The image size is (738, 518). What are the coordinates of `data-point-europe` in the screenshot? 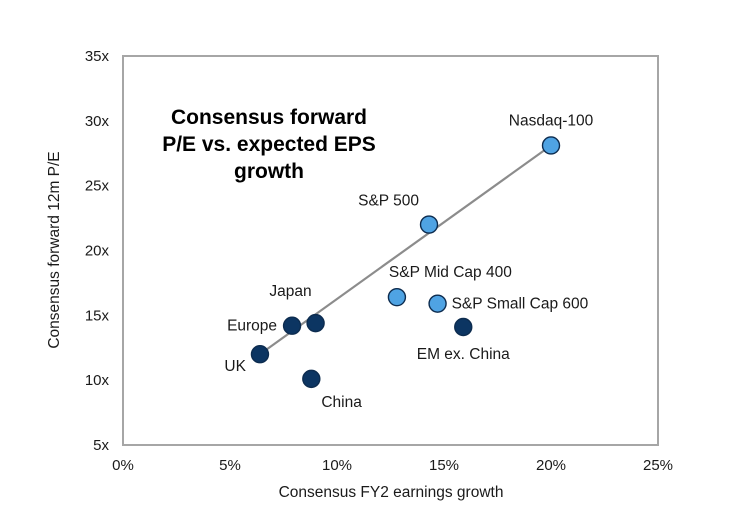 It's located at (292, 325).